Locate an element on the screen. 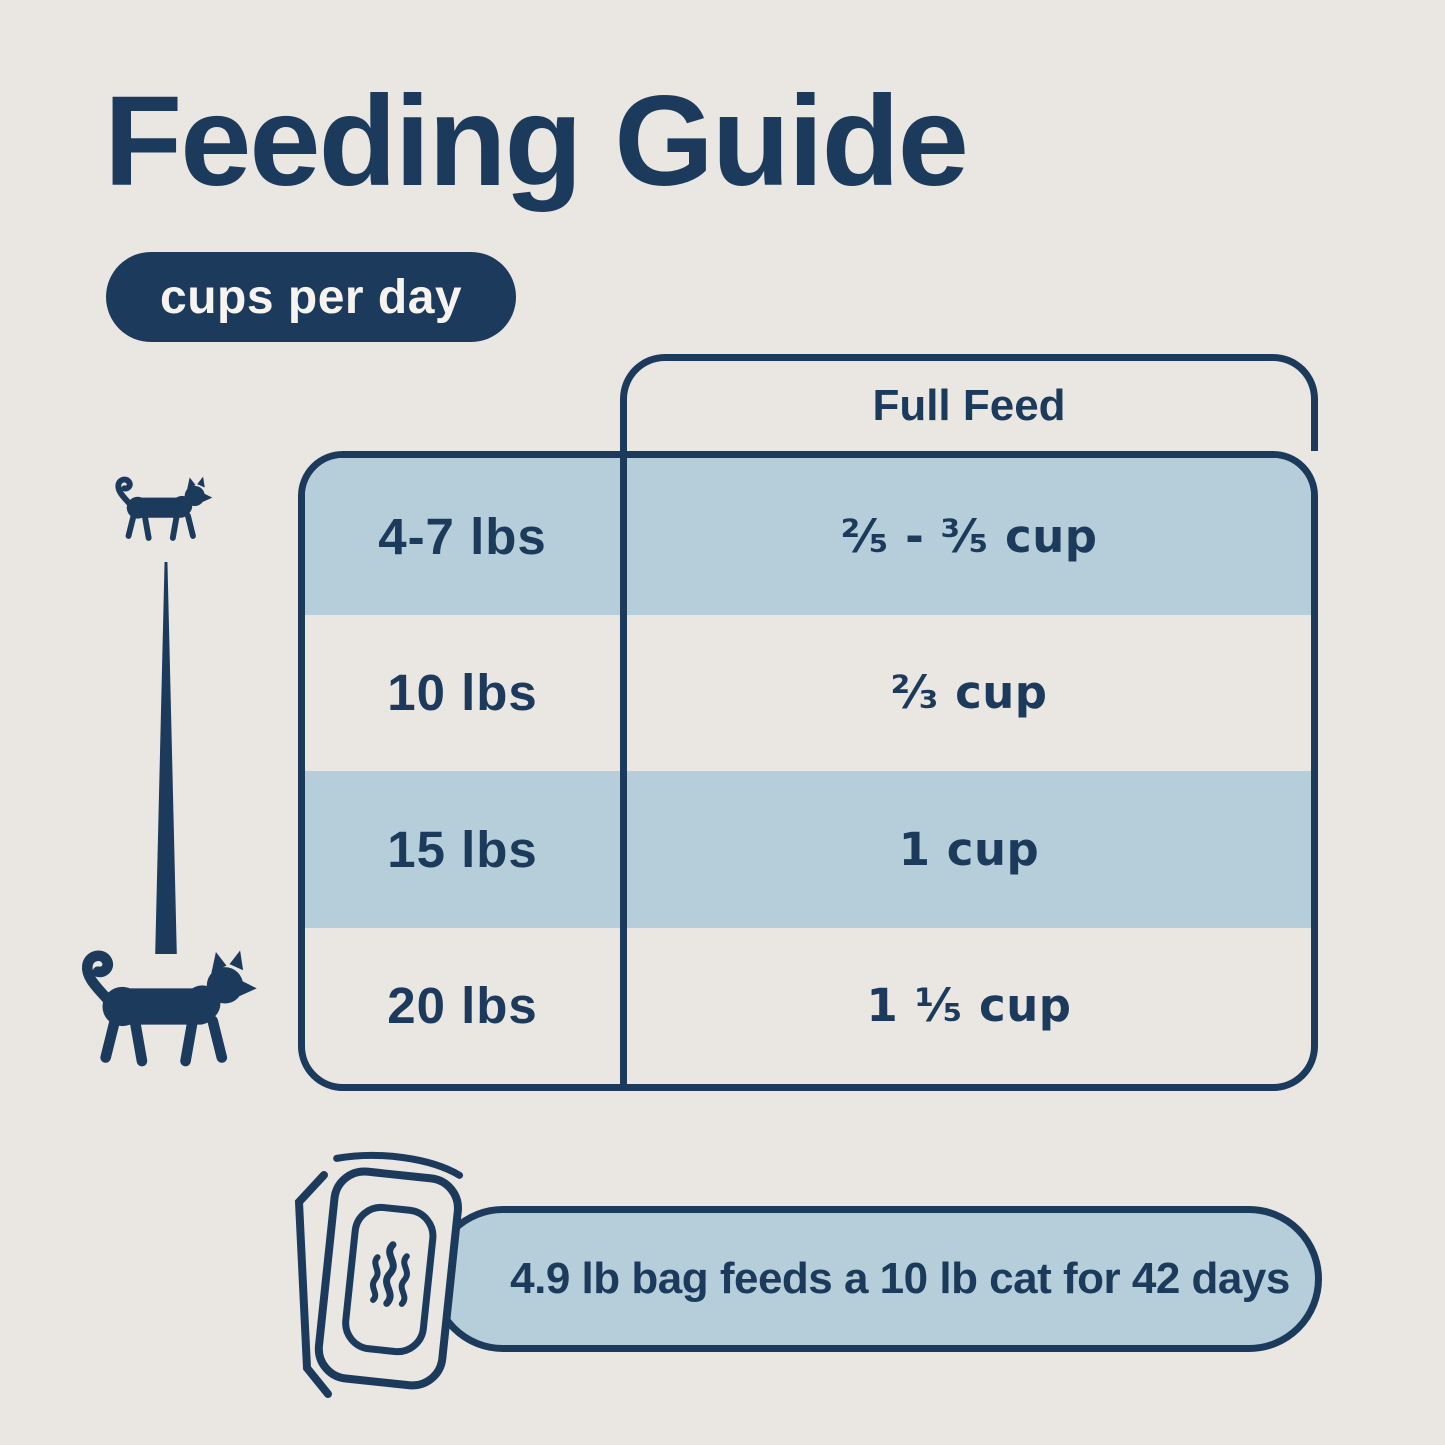 Image resolution: width=1445 pixels, height=1445 pixels. weight-cell: 10 lbs is located at coordinates (462, 693).